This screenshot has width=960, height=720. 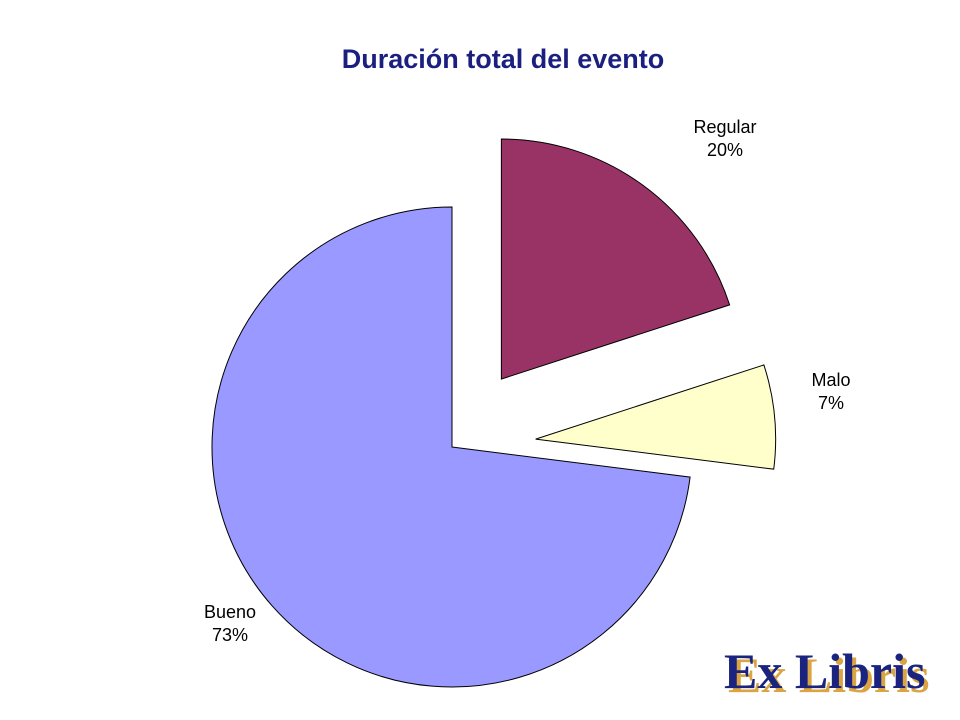 What do you see at coordinates (830, 403) in the screenshot?
I see `slice-value-malo: 7%` at bounding box center [830, 403].